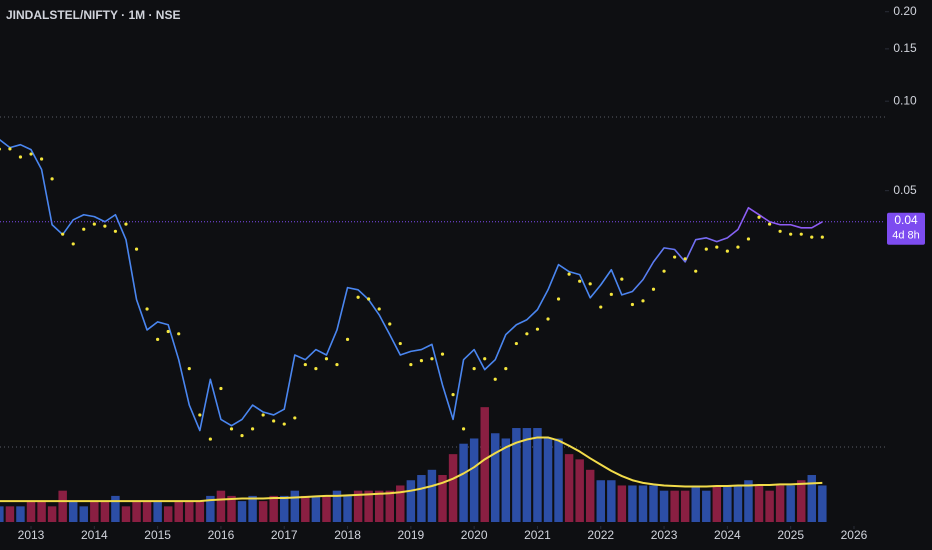 The width and height of the screenshot is (932, 550). I want to click on x-tick-label: 2015, so click(157, 535).